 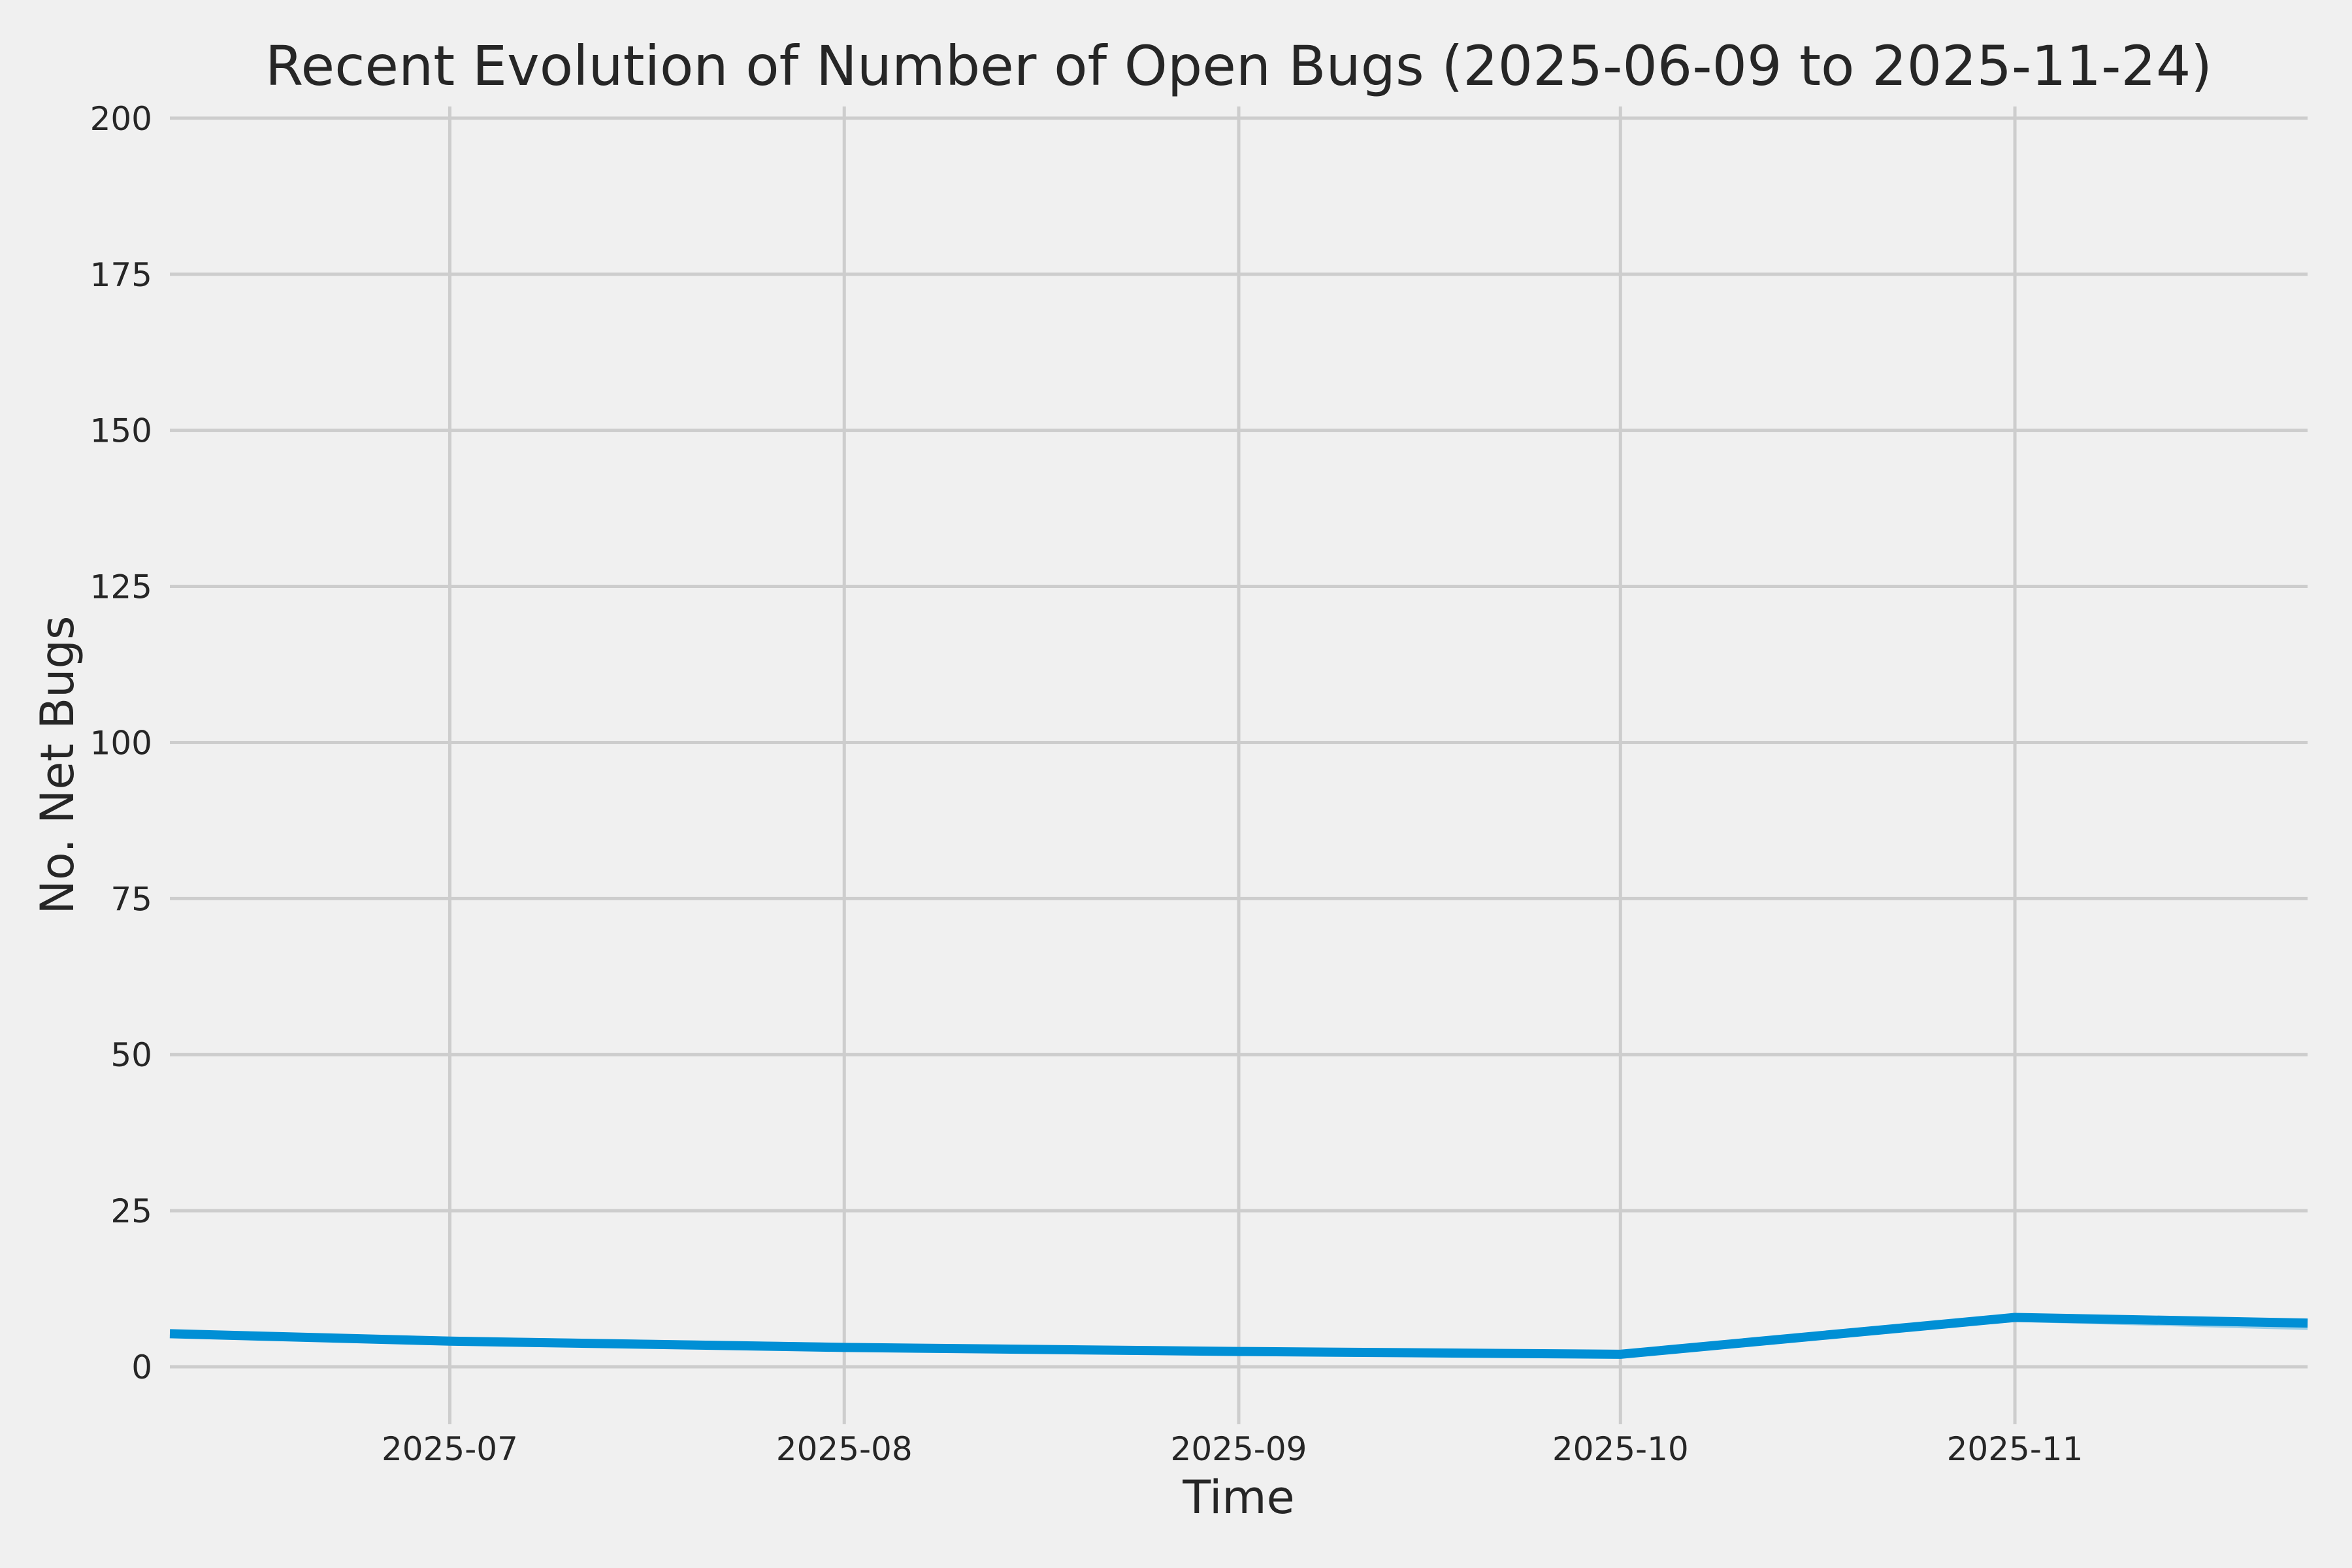 What do you see at coordinates (450, 1449) in the screenshot?
I see `x-tick-label: 2025-07` at bounding box center [450, 1449].